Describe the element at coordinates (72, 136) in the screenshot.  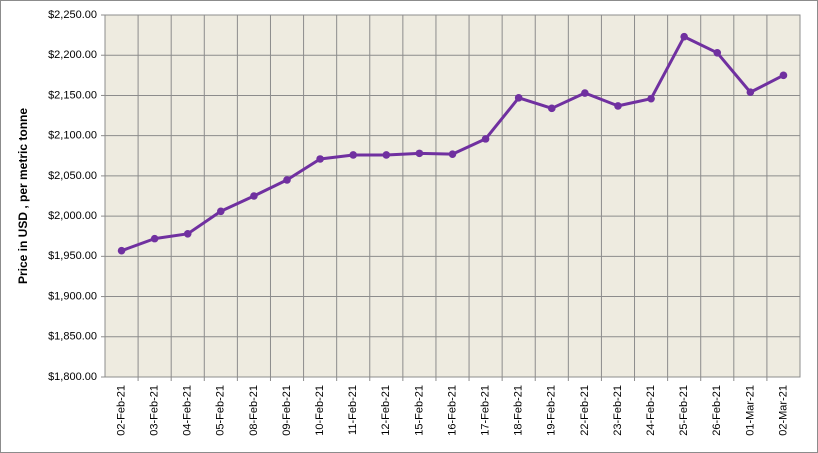
I see `y-tick-label: $2,100.00` at that location.